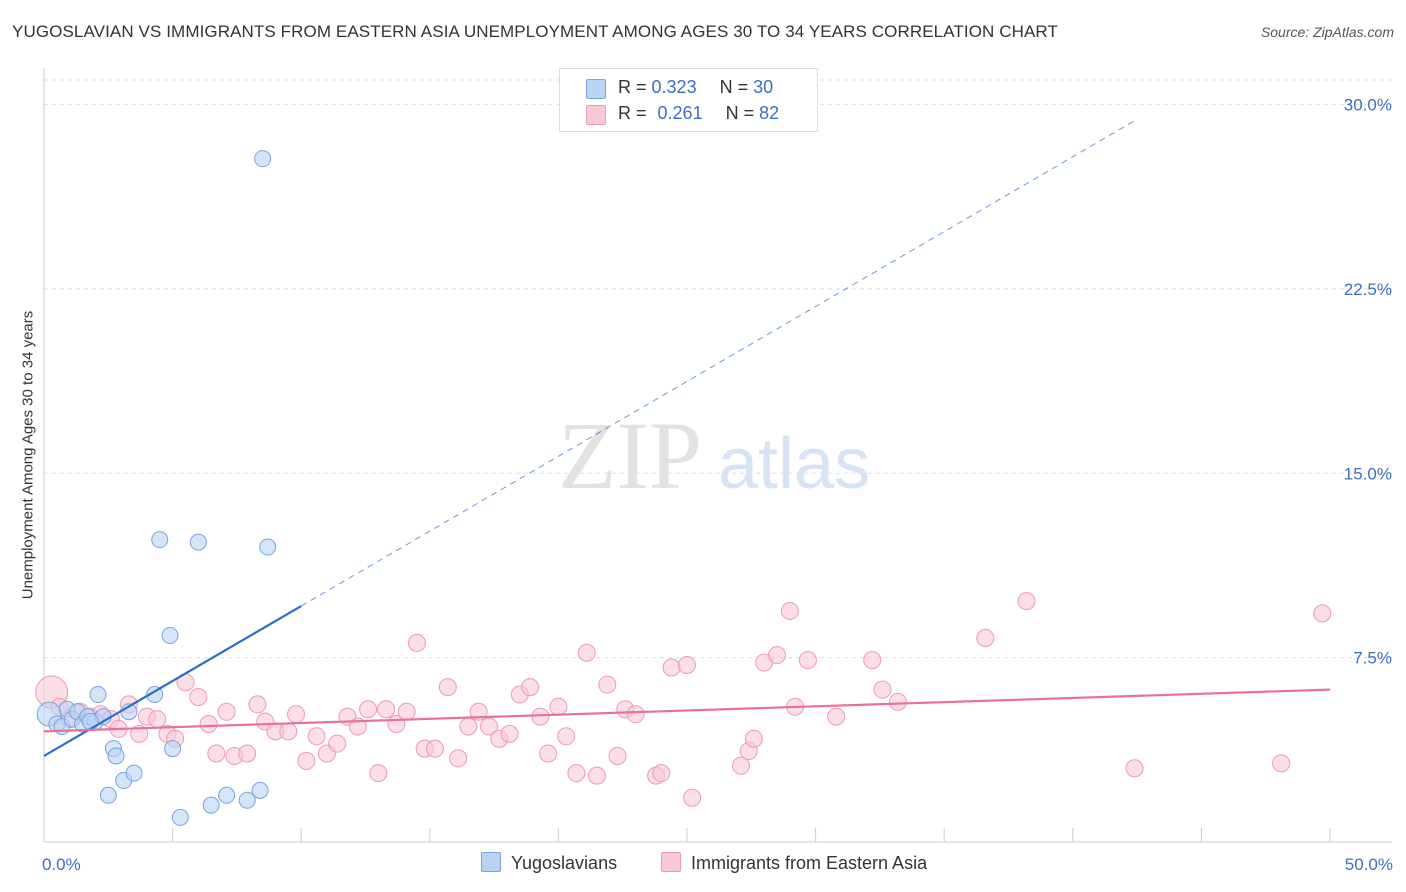  What do you see at coordinates (809, 863) in the screenshot?
I see `legend-label-eastern-asia: Immigrants from Eastern Asia` at bounding box center [809, 863].